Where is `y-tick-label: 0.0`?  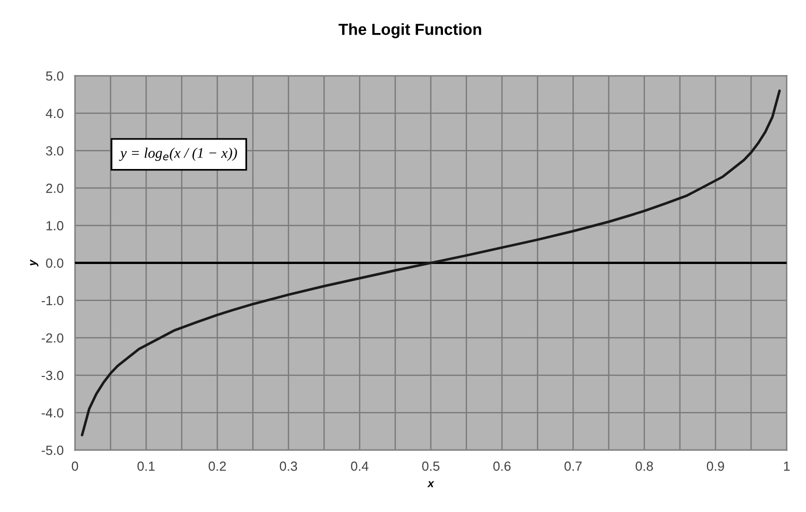 y-tick-label: 0.0 is located at coordinates (55, 263).